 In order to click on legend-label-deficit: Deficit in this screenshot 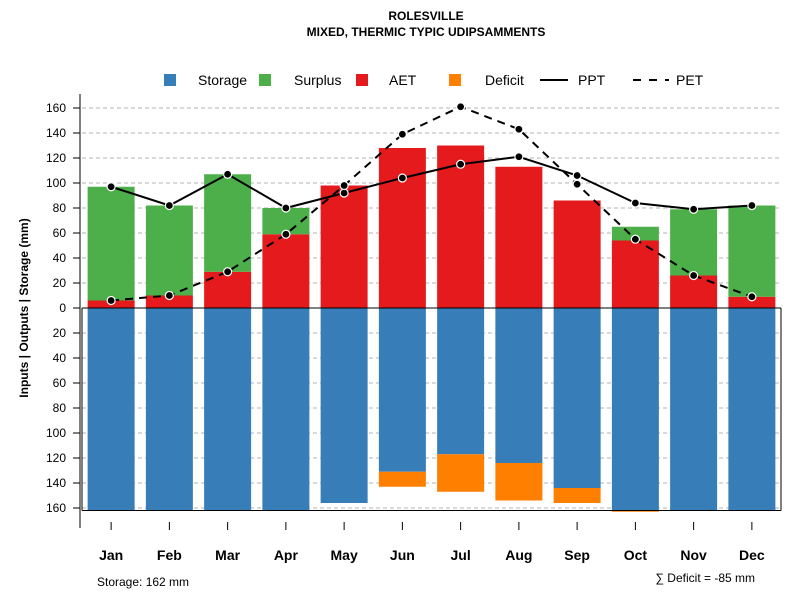, I will do `click(504, 80)`.